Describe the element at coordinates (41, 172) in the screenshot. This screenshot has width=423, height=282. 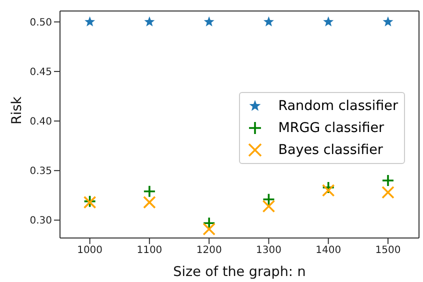
I see `y-tick-label: 0.35` at that location.